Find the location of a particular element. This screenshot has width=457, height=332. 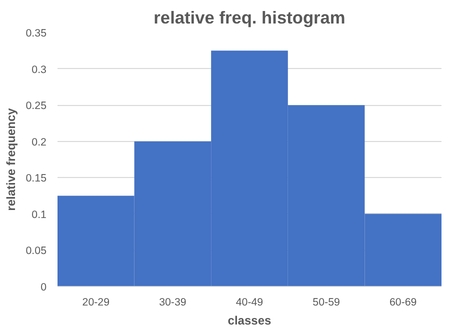

y-tick-label: 0 is located at coordinates (43, 288).